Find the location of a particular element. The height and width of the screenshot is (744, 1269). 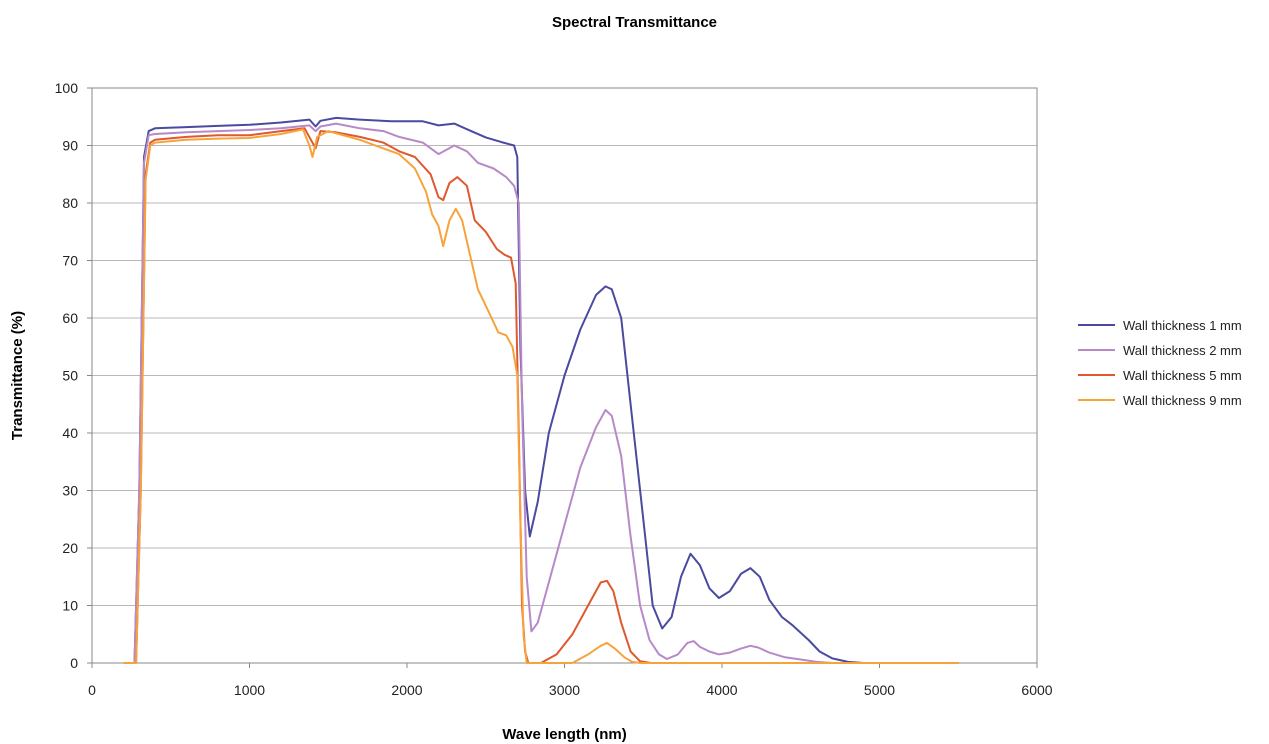

legend-label: Wall thickness 2 mm is located at coordinates (1182, 350).